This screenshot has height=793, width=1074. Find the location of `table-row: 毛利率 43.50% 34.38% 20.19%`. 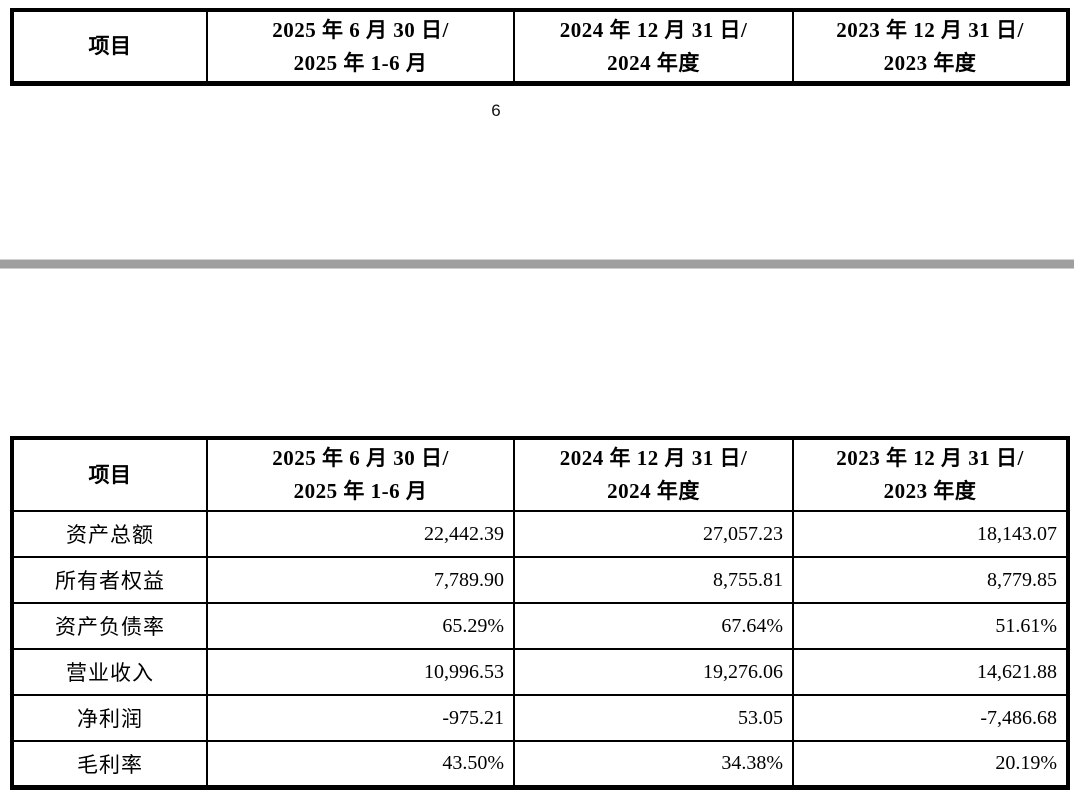

table-row: 毛利率 43.50% 34.38% 20.19% is located at coordinates (540, 764).